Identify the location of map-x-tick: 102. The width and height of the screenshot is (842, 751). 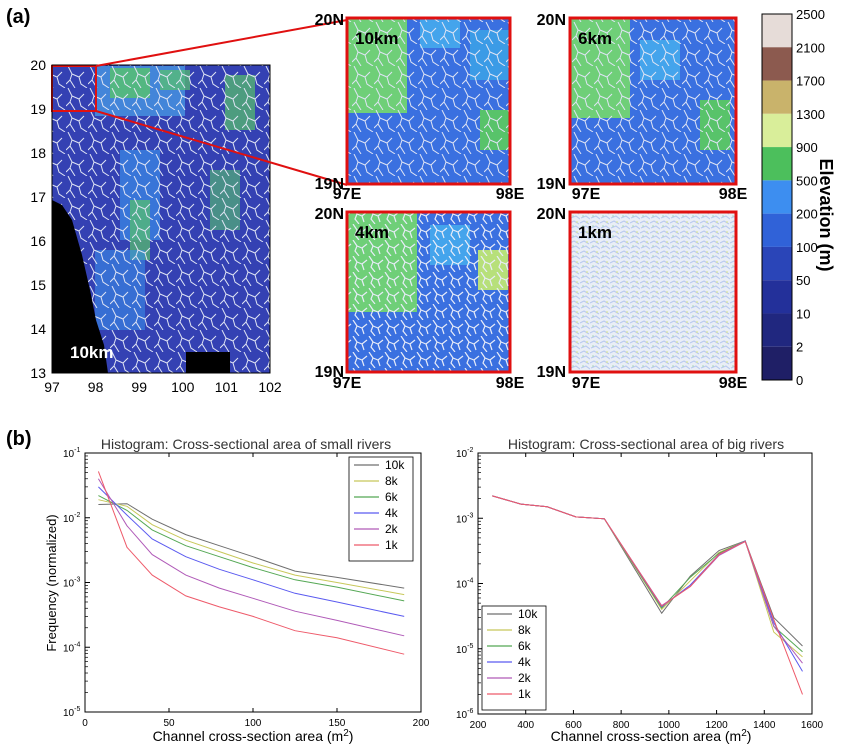
(270, 387).